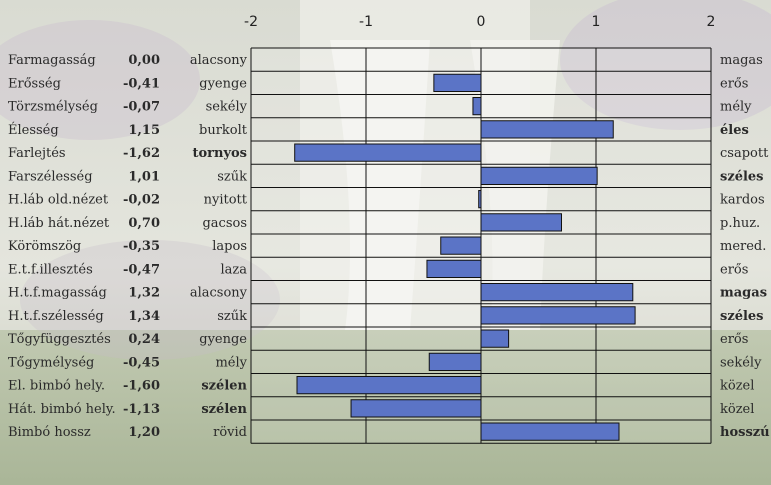 The height and width of the screenshot is (485, 771). I want to click on value-label: 0,00, so click(144, 60).